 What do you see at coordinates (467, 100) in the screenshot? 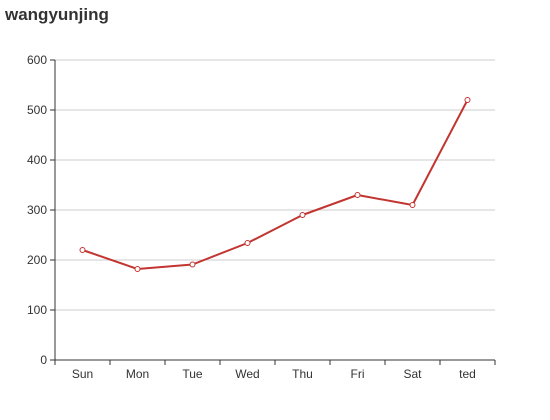
I see `data-point-ted` at bounding box center [467, 100].